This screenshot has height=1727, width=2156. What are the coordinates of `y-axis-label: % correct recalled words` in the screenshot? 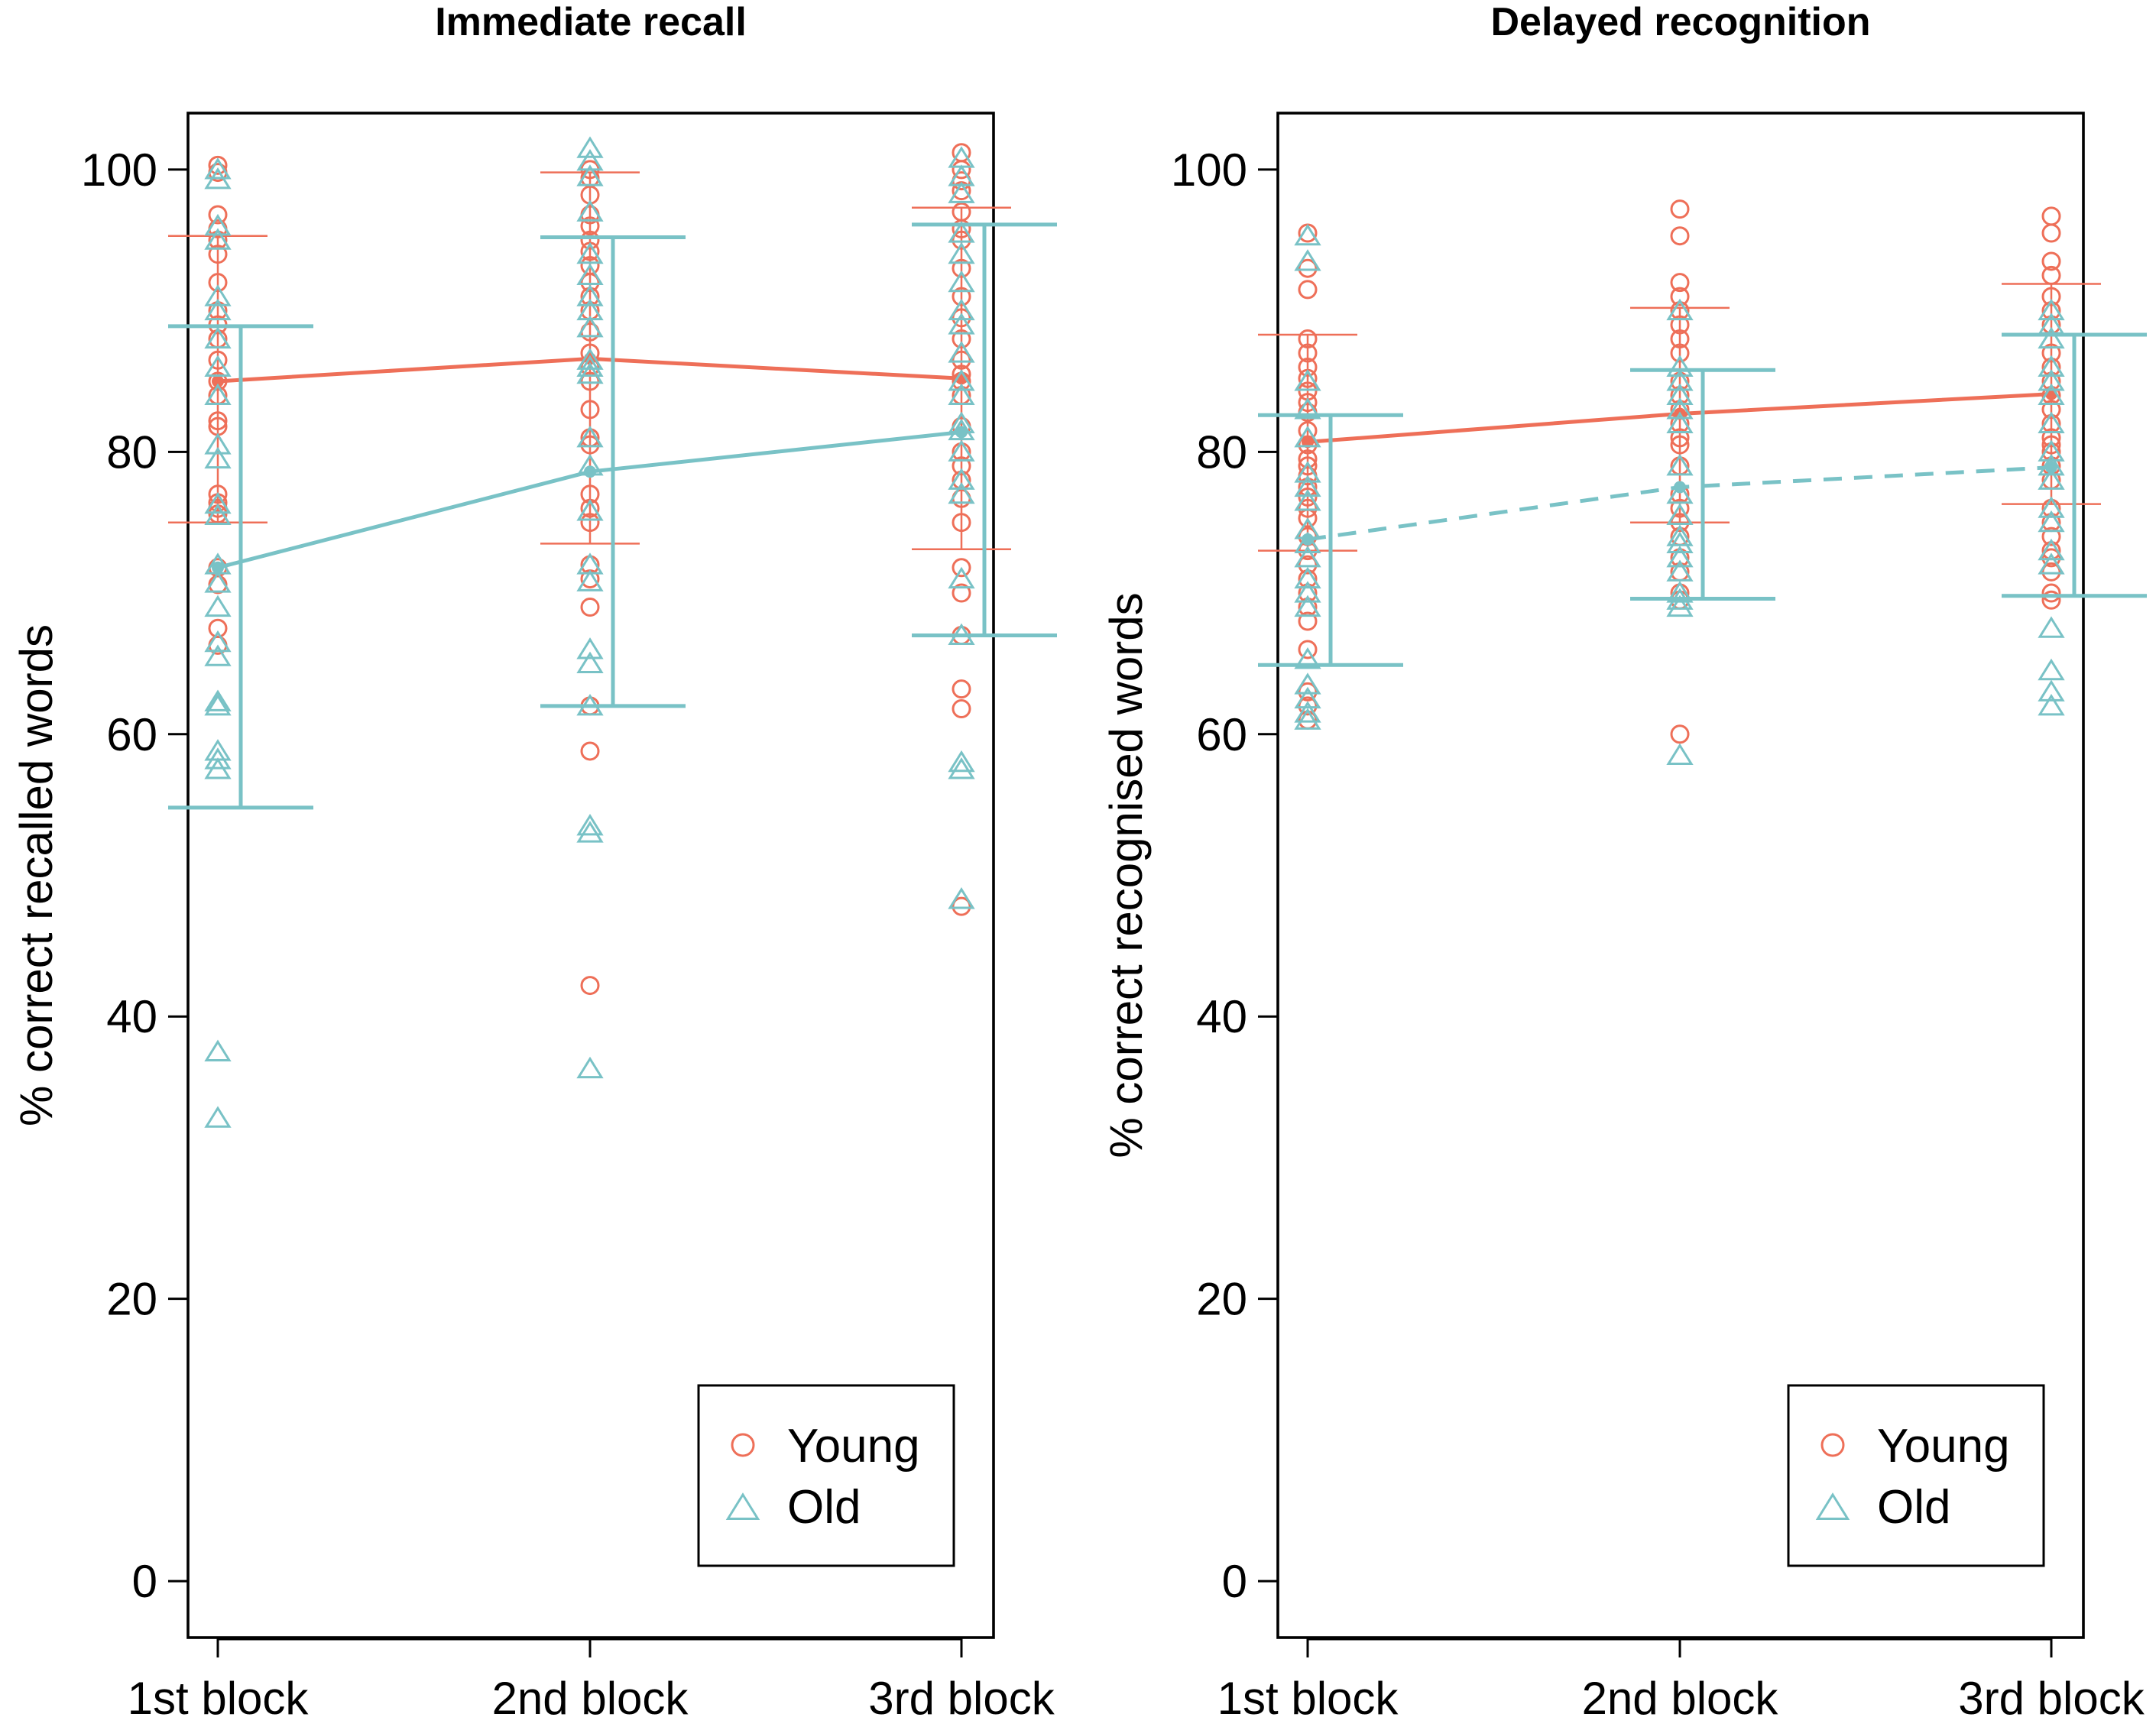 It's located at (36, 875).